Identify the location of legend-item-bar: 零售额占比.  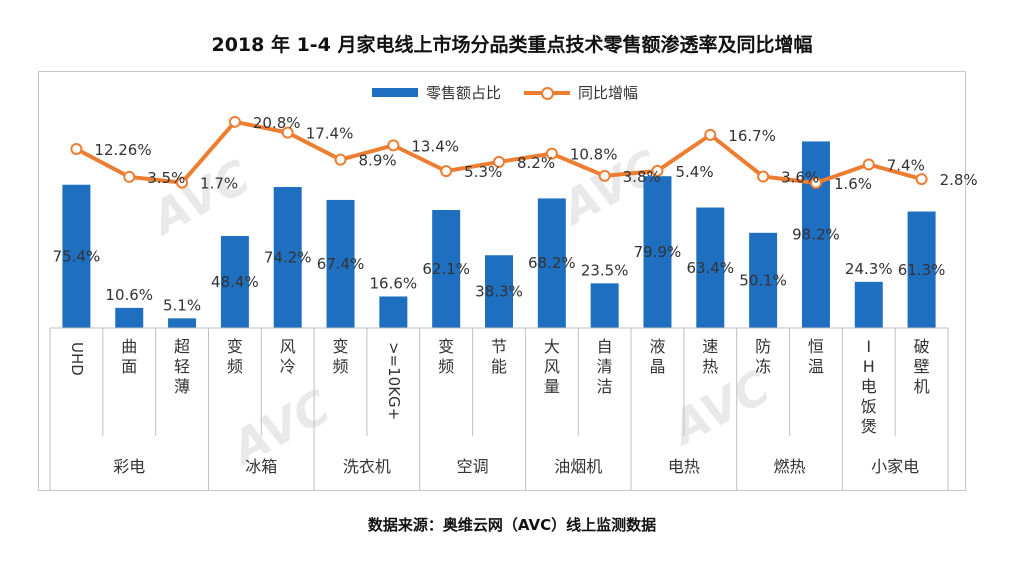
(436, 92).